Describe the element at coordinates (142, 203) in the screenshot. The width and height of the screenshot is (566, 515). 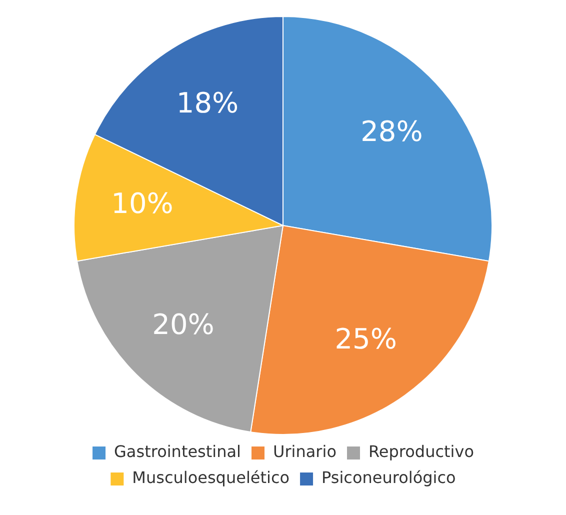
I see `data-label: 10%` at that location.